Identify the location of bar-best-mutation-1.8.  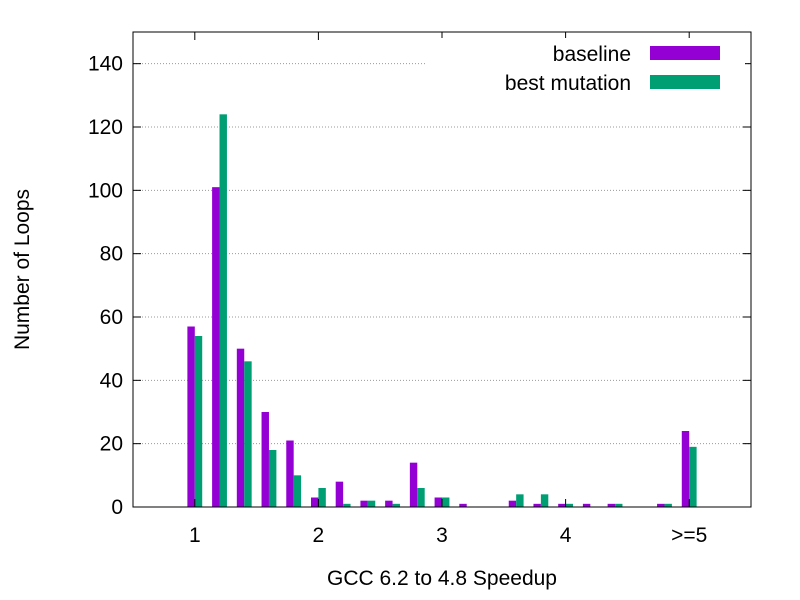
(297, 491).